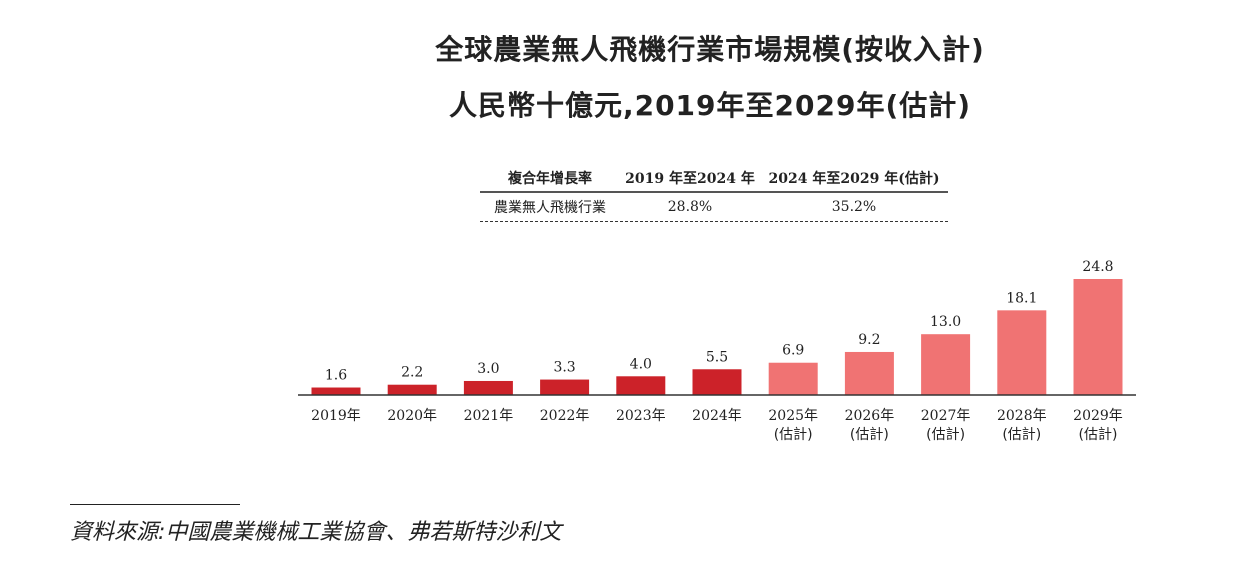 This screenshot has height=581, width=1239. What do you see at coordinates (793, 351) in the screenshot?
I see `data-label: 6.9` at bounding box center [793, 351].